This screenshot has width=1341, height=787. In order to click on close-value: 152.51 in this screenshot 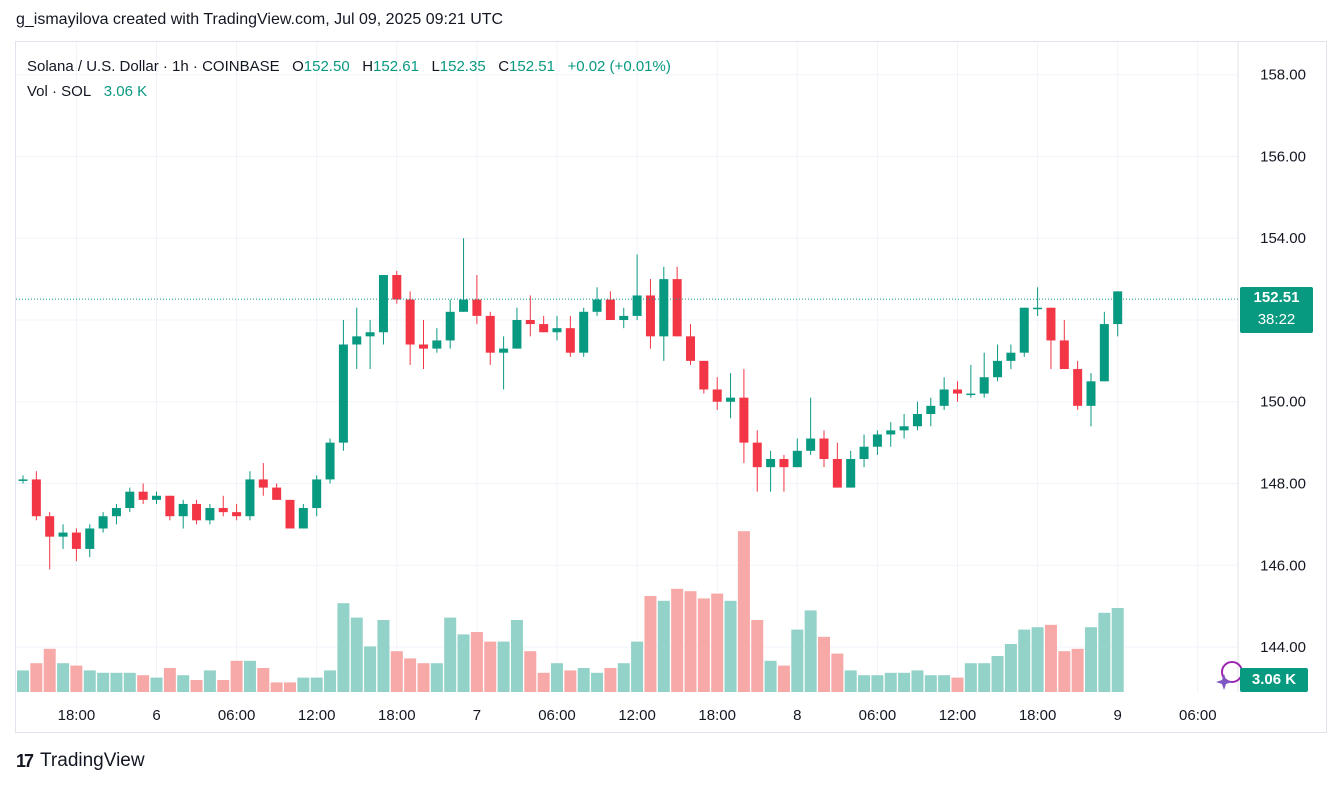, I will do `click(532, 66)`.